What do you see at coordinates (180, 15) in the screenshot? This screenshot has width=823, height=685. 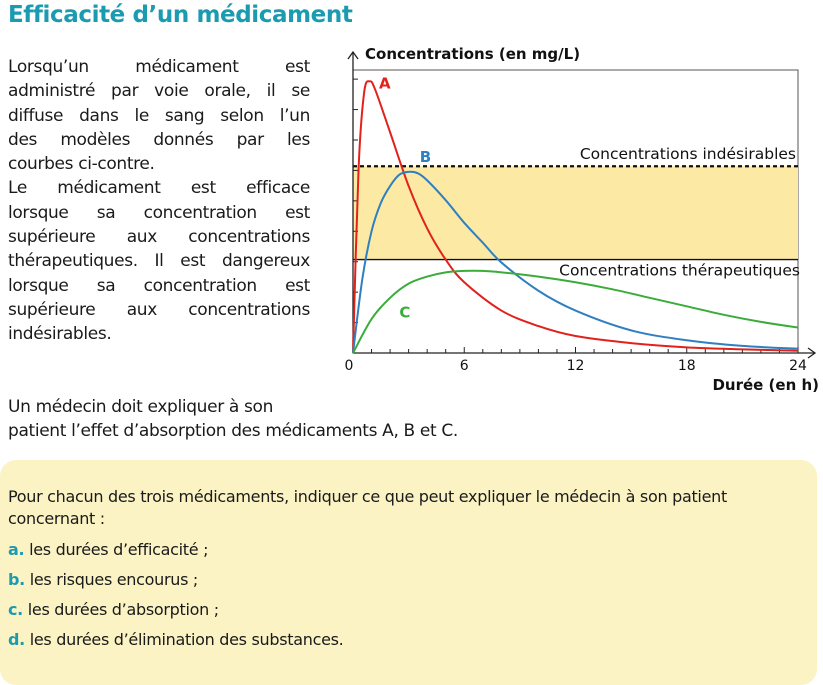 I see `page-title: Efficacité d’un médicament` at bounding box center [180, 15].